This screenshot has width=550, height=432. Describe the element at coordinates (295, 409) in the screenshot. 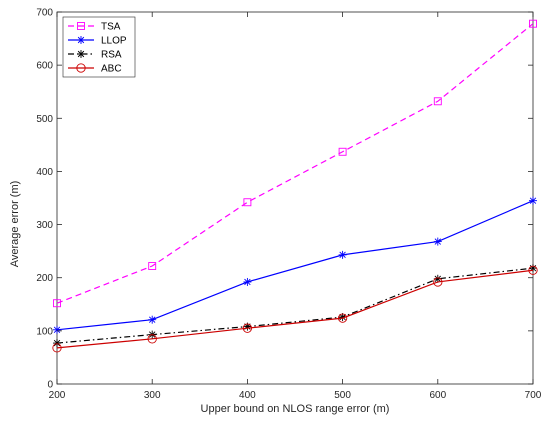

I see `x-axis-label: Upper bound on NLOS range error (m)` at that location.